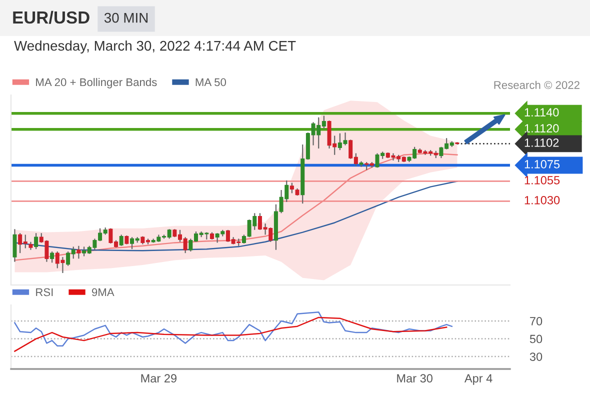 The width and height of the screenshot is (590, 400). What do you see at coordinates (541, 142) in the screenshot?
I see `ref-line-label: 1.1102` at bounding box center [541, 142].